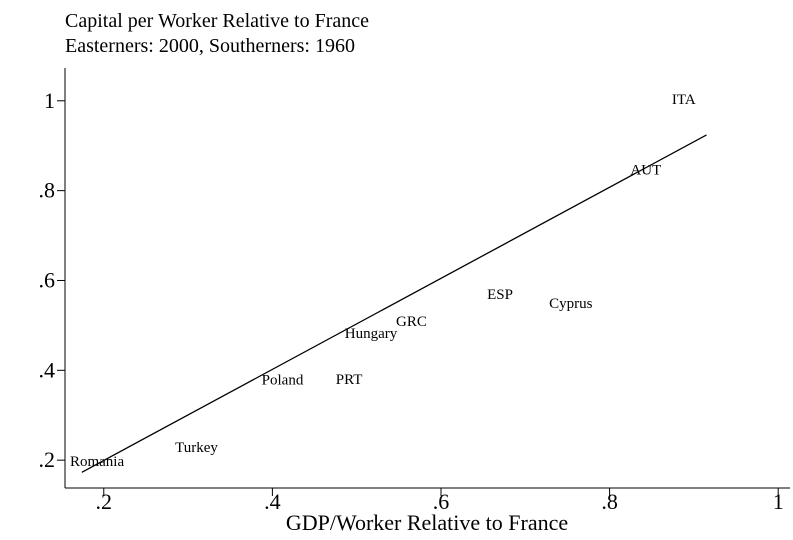  What do you see at coordinates (104, 501) in the screenshot?
I see `x-tick-label: .2` at bounding box center [104, 501].